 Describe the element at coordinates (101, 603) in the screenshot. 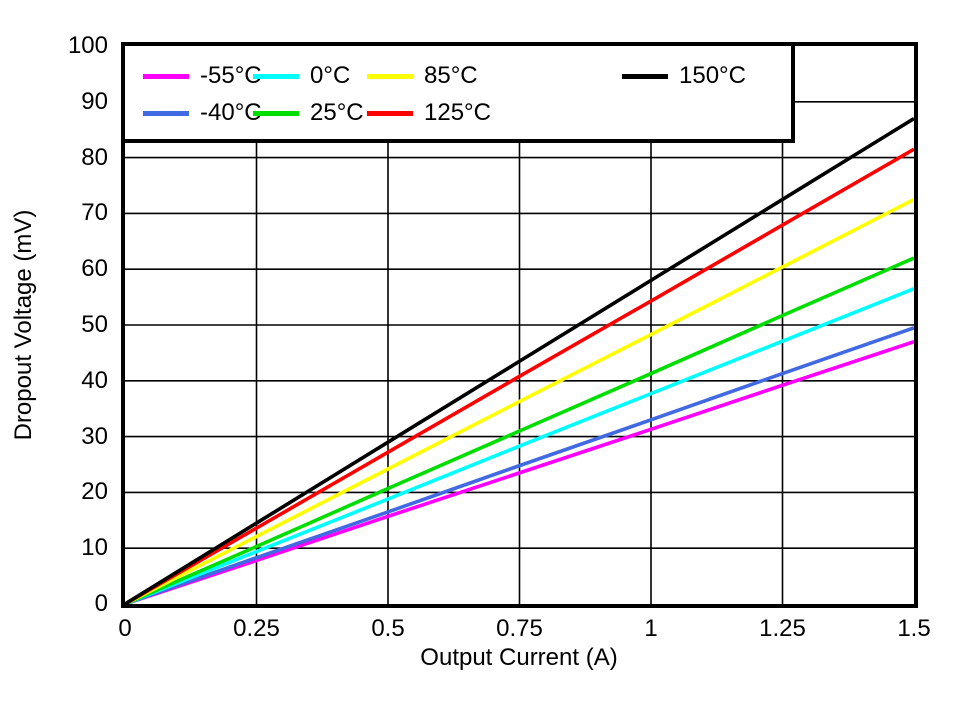

I see `y-tick-label-0: 0` at that location.